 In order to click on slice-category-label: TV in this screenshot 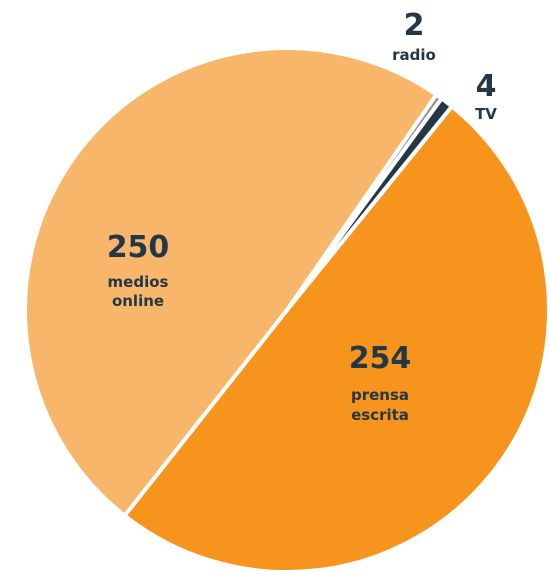, I will do `click(486, 114)`.